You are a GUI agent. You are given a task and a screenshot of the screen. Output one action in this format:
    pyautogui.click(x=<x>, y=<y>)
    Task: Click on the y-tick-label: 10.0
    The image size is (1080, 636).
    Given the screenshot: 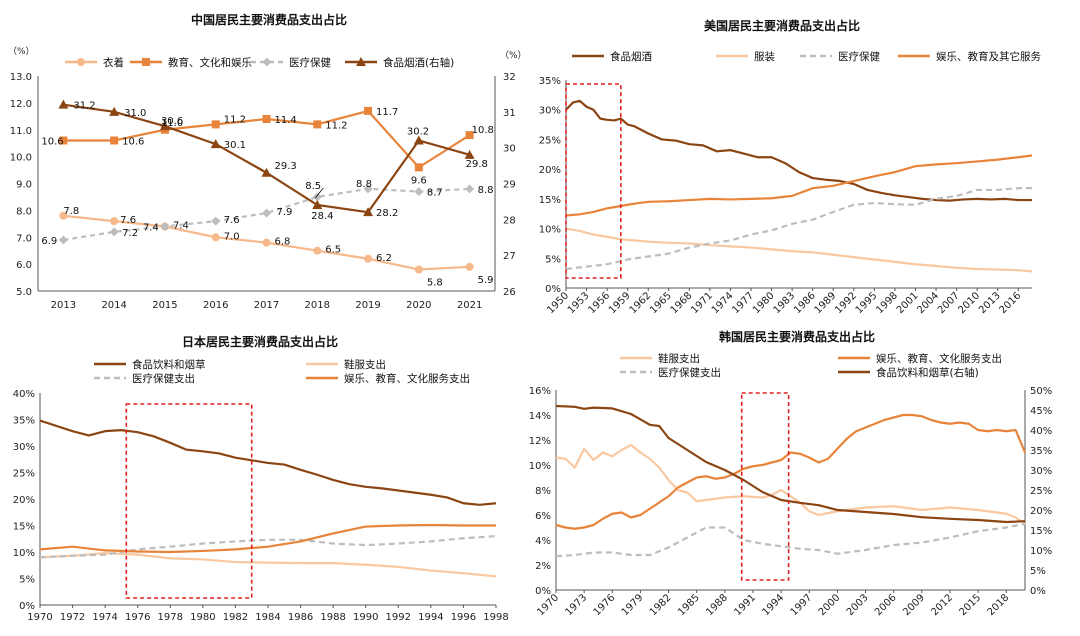 What is the action you would take?
    pyautogui.click(x=21, y=158)
    